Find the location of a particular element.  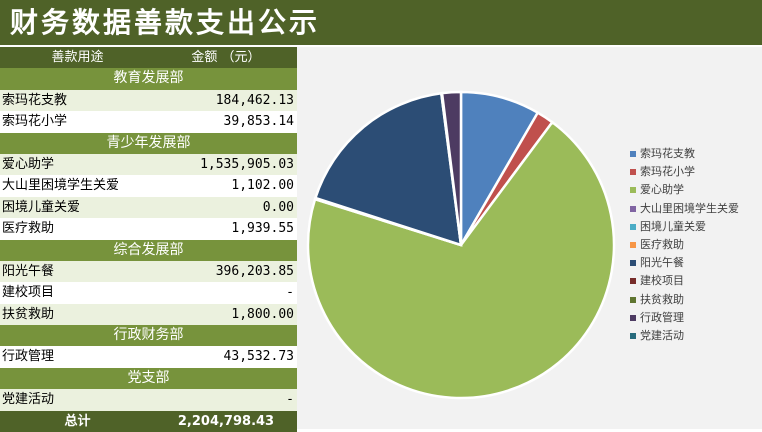

section-header: 教育发展部 is located at coordinates (148, 79).